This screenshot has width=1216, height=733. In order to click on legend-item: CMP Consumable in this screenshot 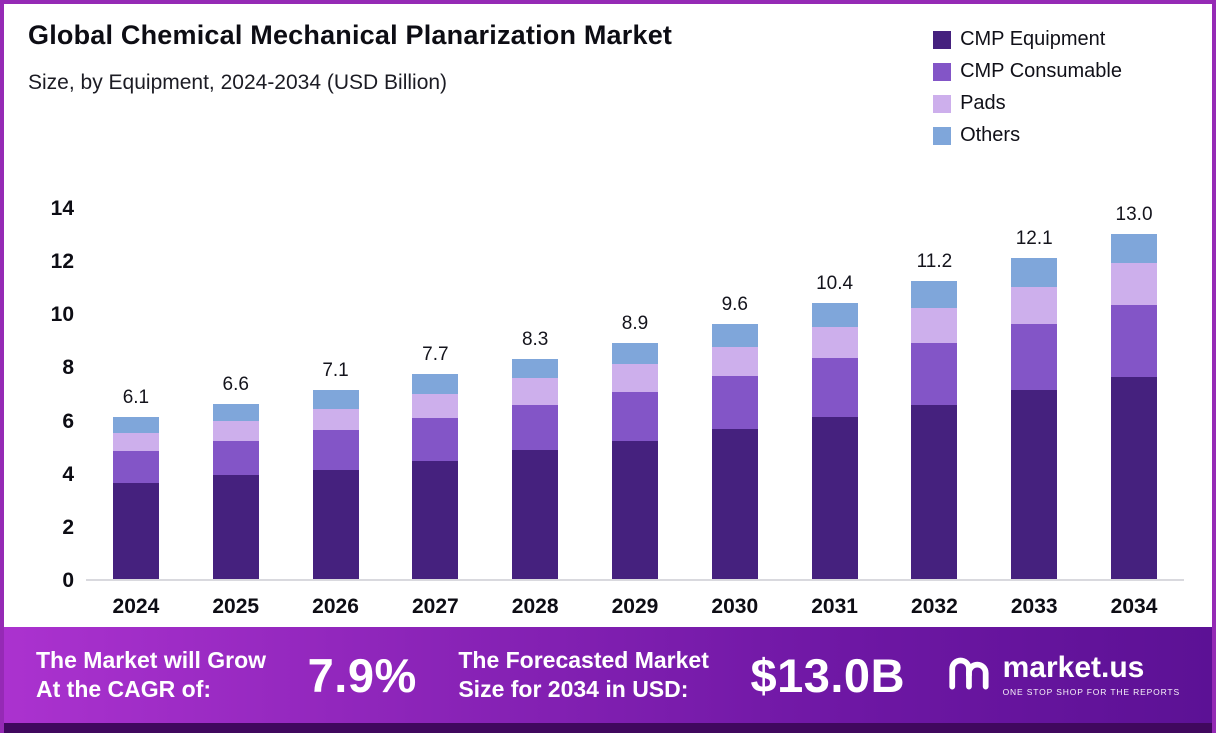, I will do `click(1027, 71)`.